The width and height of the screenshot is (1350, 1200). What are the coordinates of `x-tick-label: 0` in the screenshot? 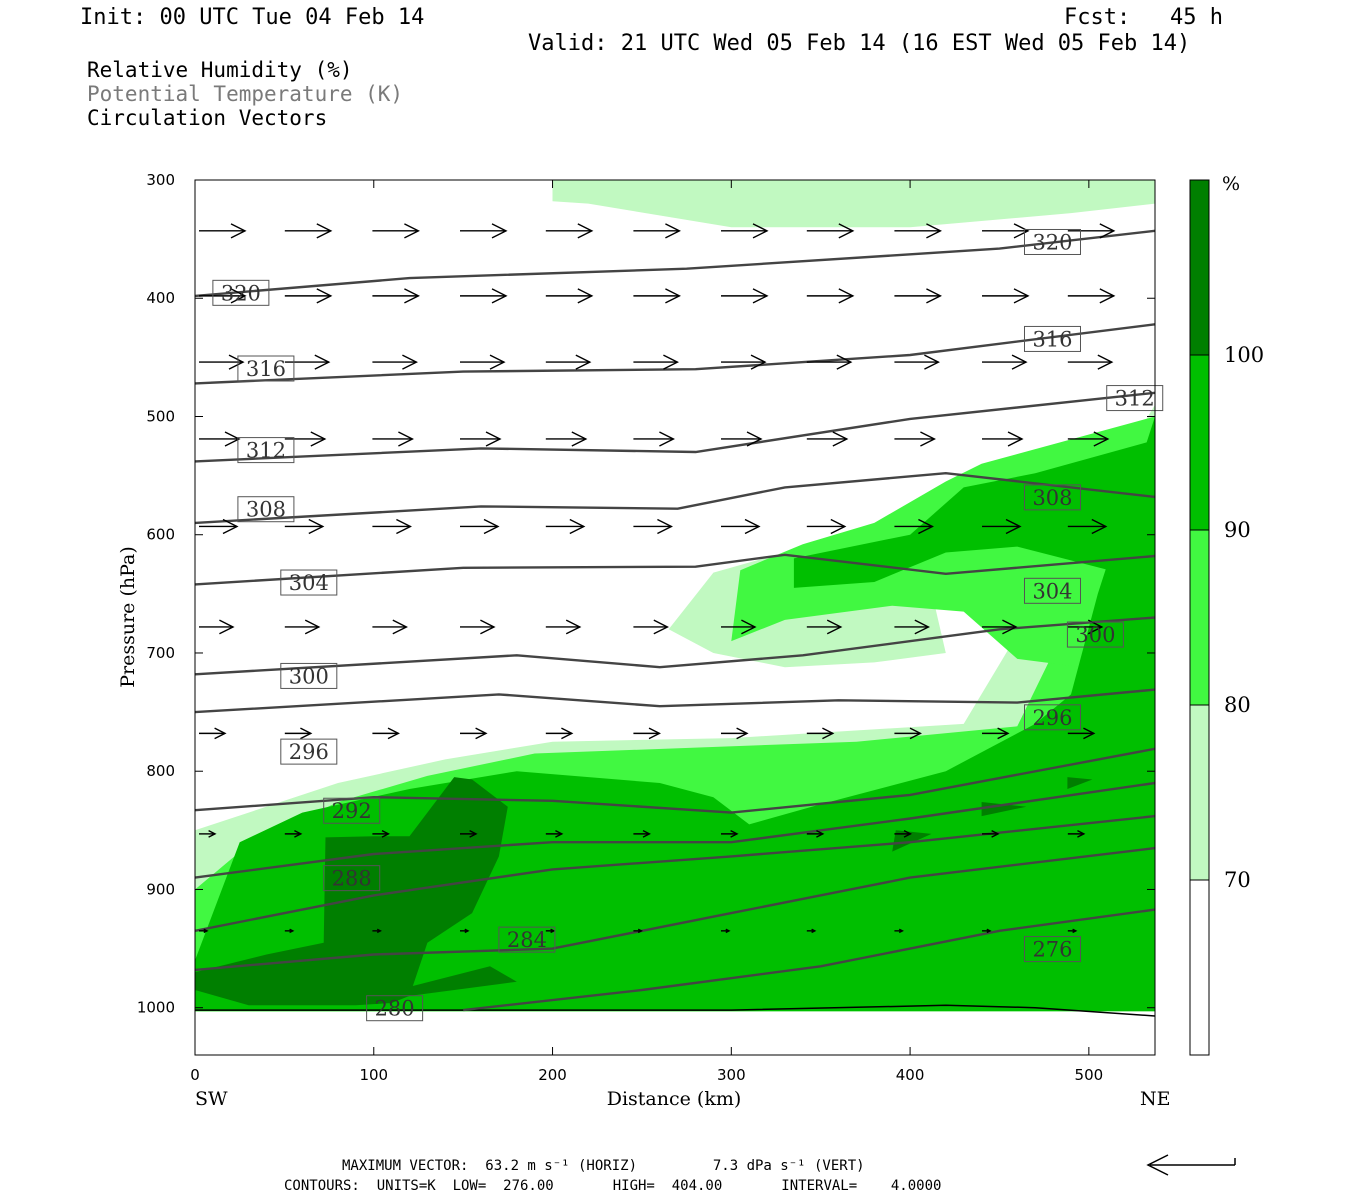 It's located at (195, 1075).